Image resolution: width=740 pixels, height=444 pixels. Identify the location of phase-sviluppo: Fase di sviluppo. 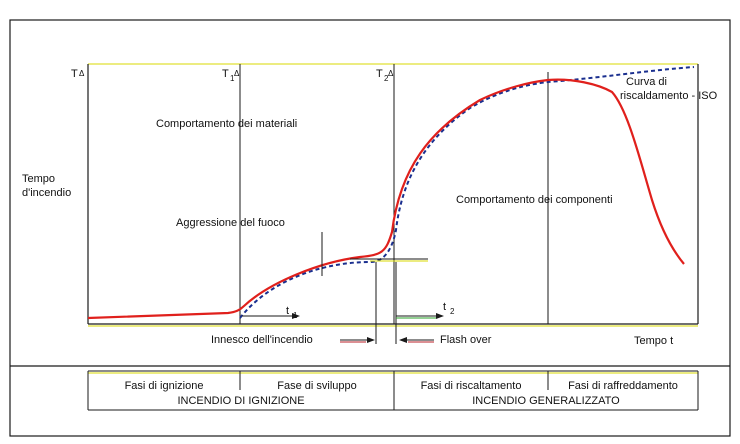
(317, 386).